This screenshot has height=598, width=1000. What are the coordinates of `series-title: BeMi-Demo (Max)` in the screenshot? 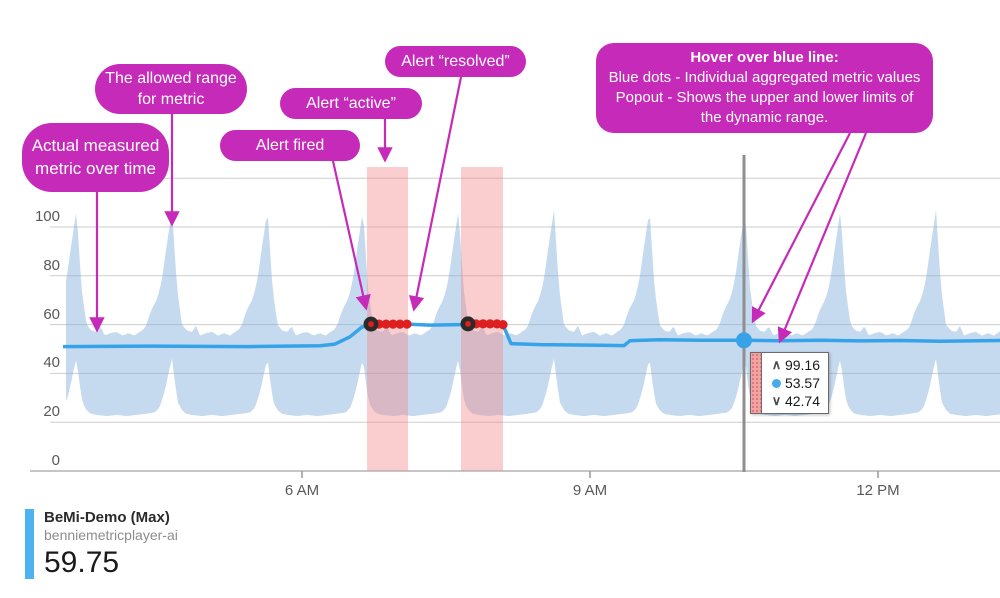 It's located at (107, 517).